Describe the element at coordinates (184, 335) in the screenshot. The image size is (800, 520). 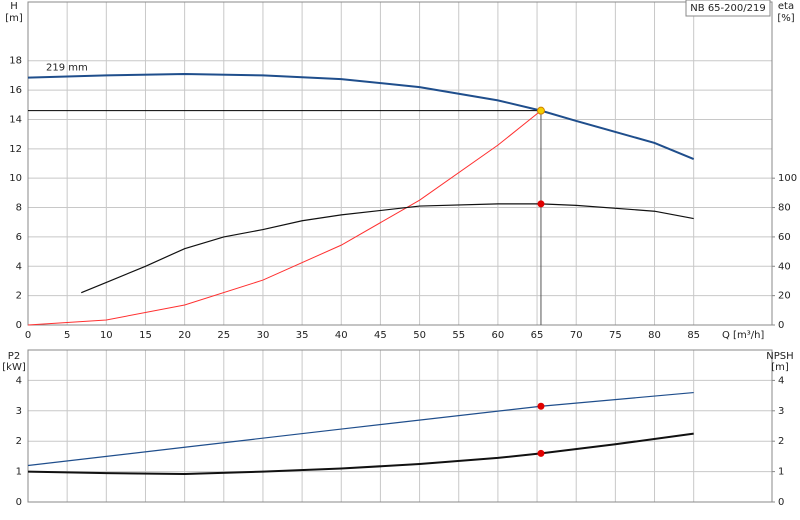
I see `x-tick-label: 20` at that location.